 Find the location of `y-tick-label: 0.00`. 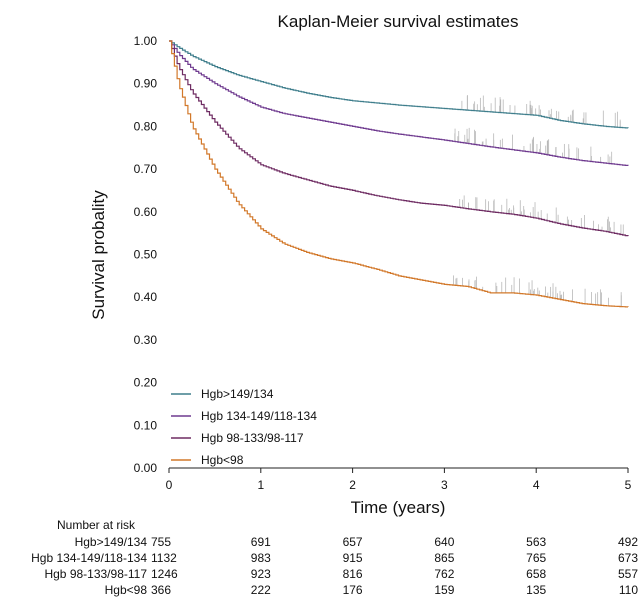

y-tick-label: 0.00 is located at coordinates (146, 468).